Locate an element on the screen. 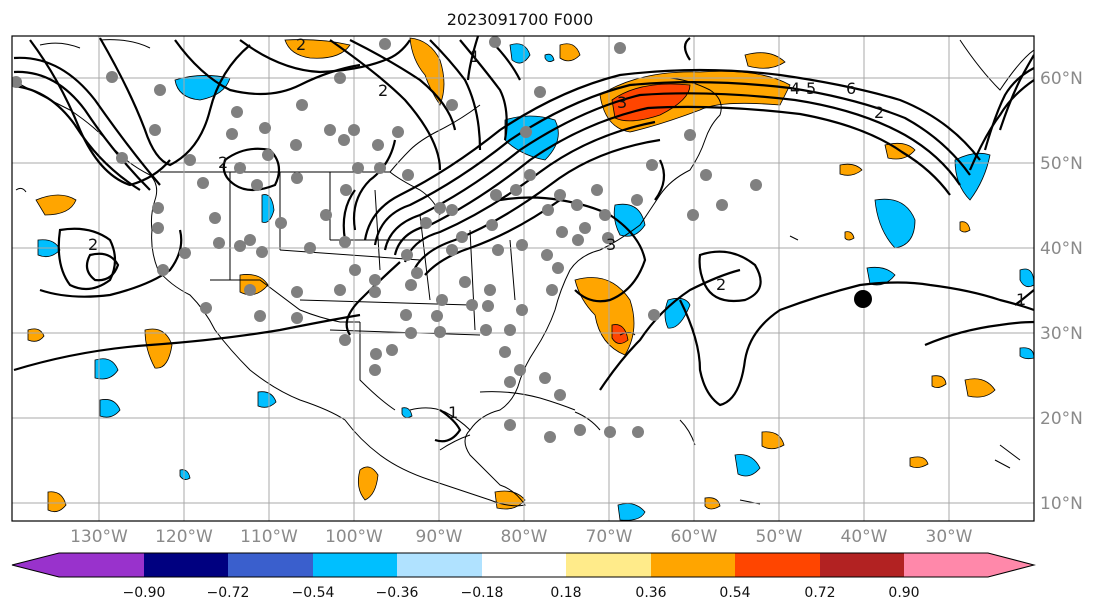 This screenshot has width=1102, height=613. lon-label: 70°W is located at coordinates (609, 537).